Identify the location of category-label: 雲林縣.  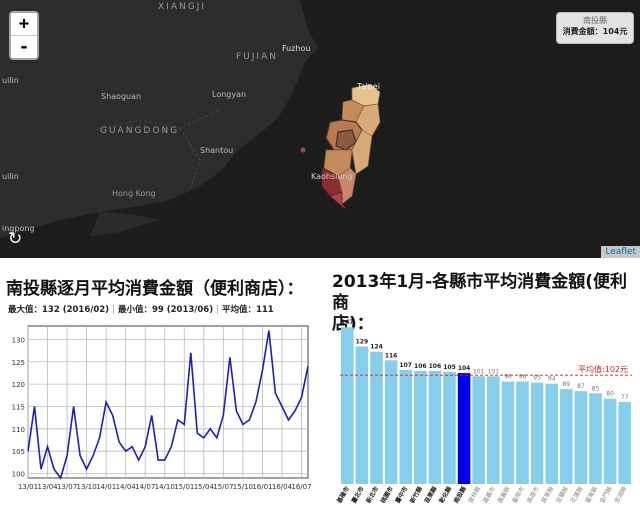
(474, 495).